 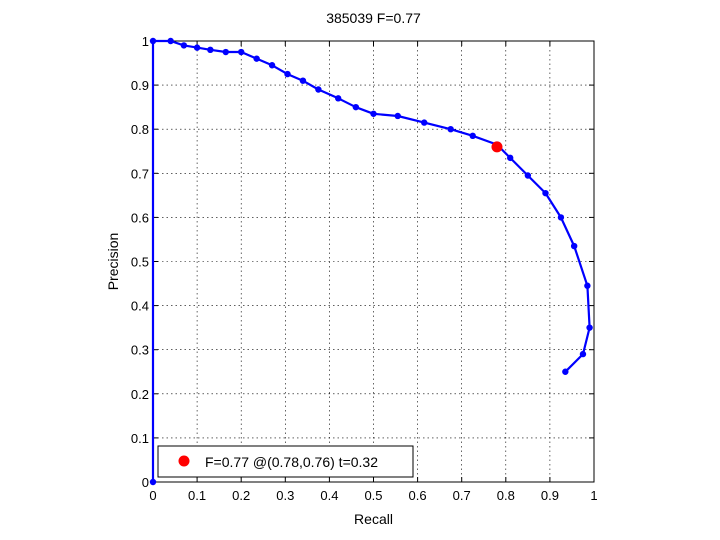 What do you see at coordinates (140, 350) in the screenshot?
I see `y-tick-label: 0.3` at bounding box center [140, 350].